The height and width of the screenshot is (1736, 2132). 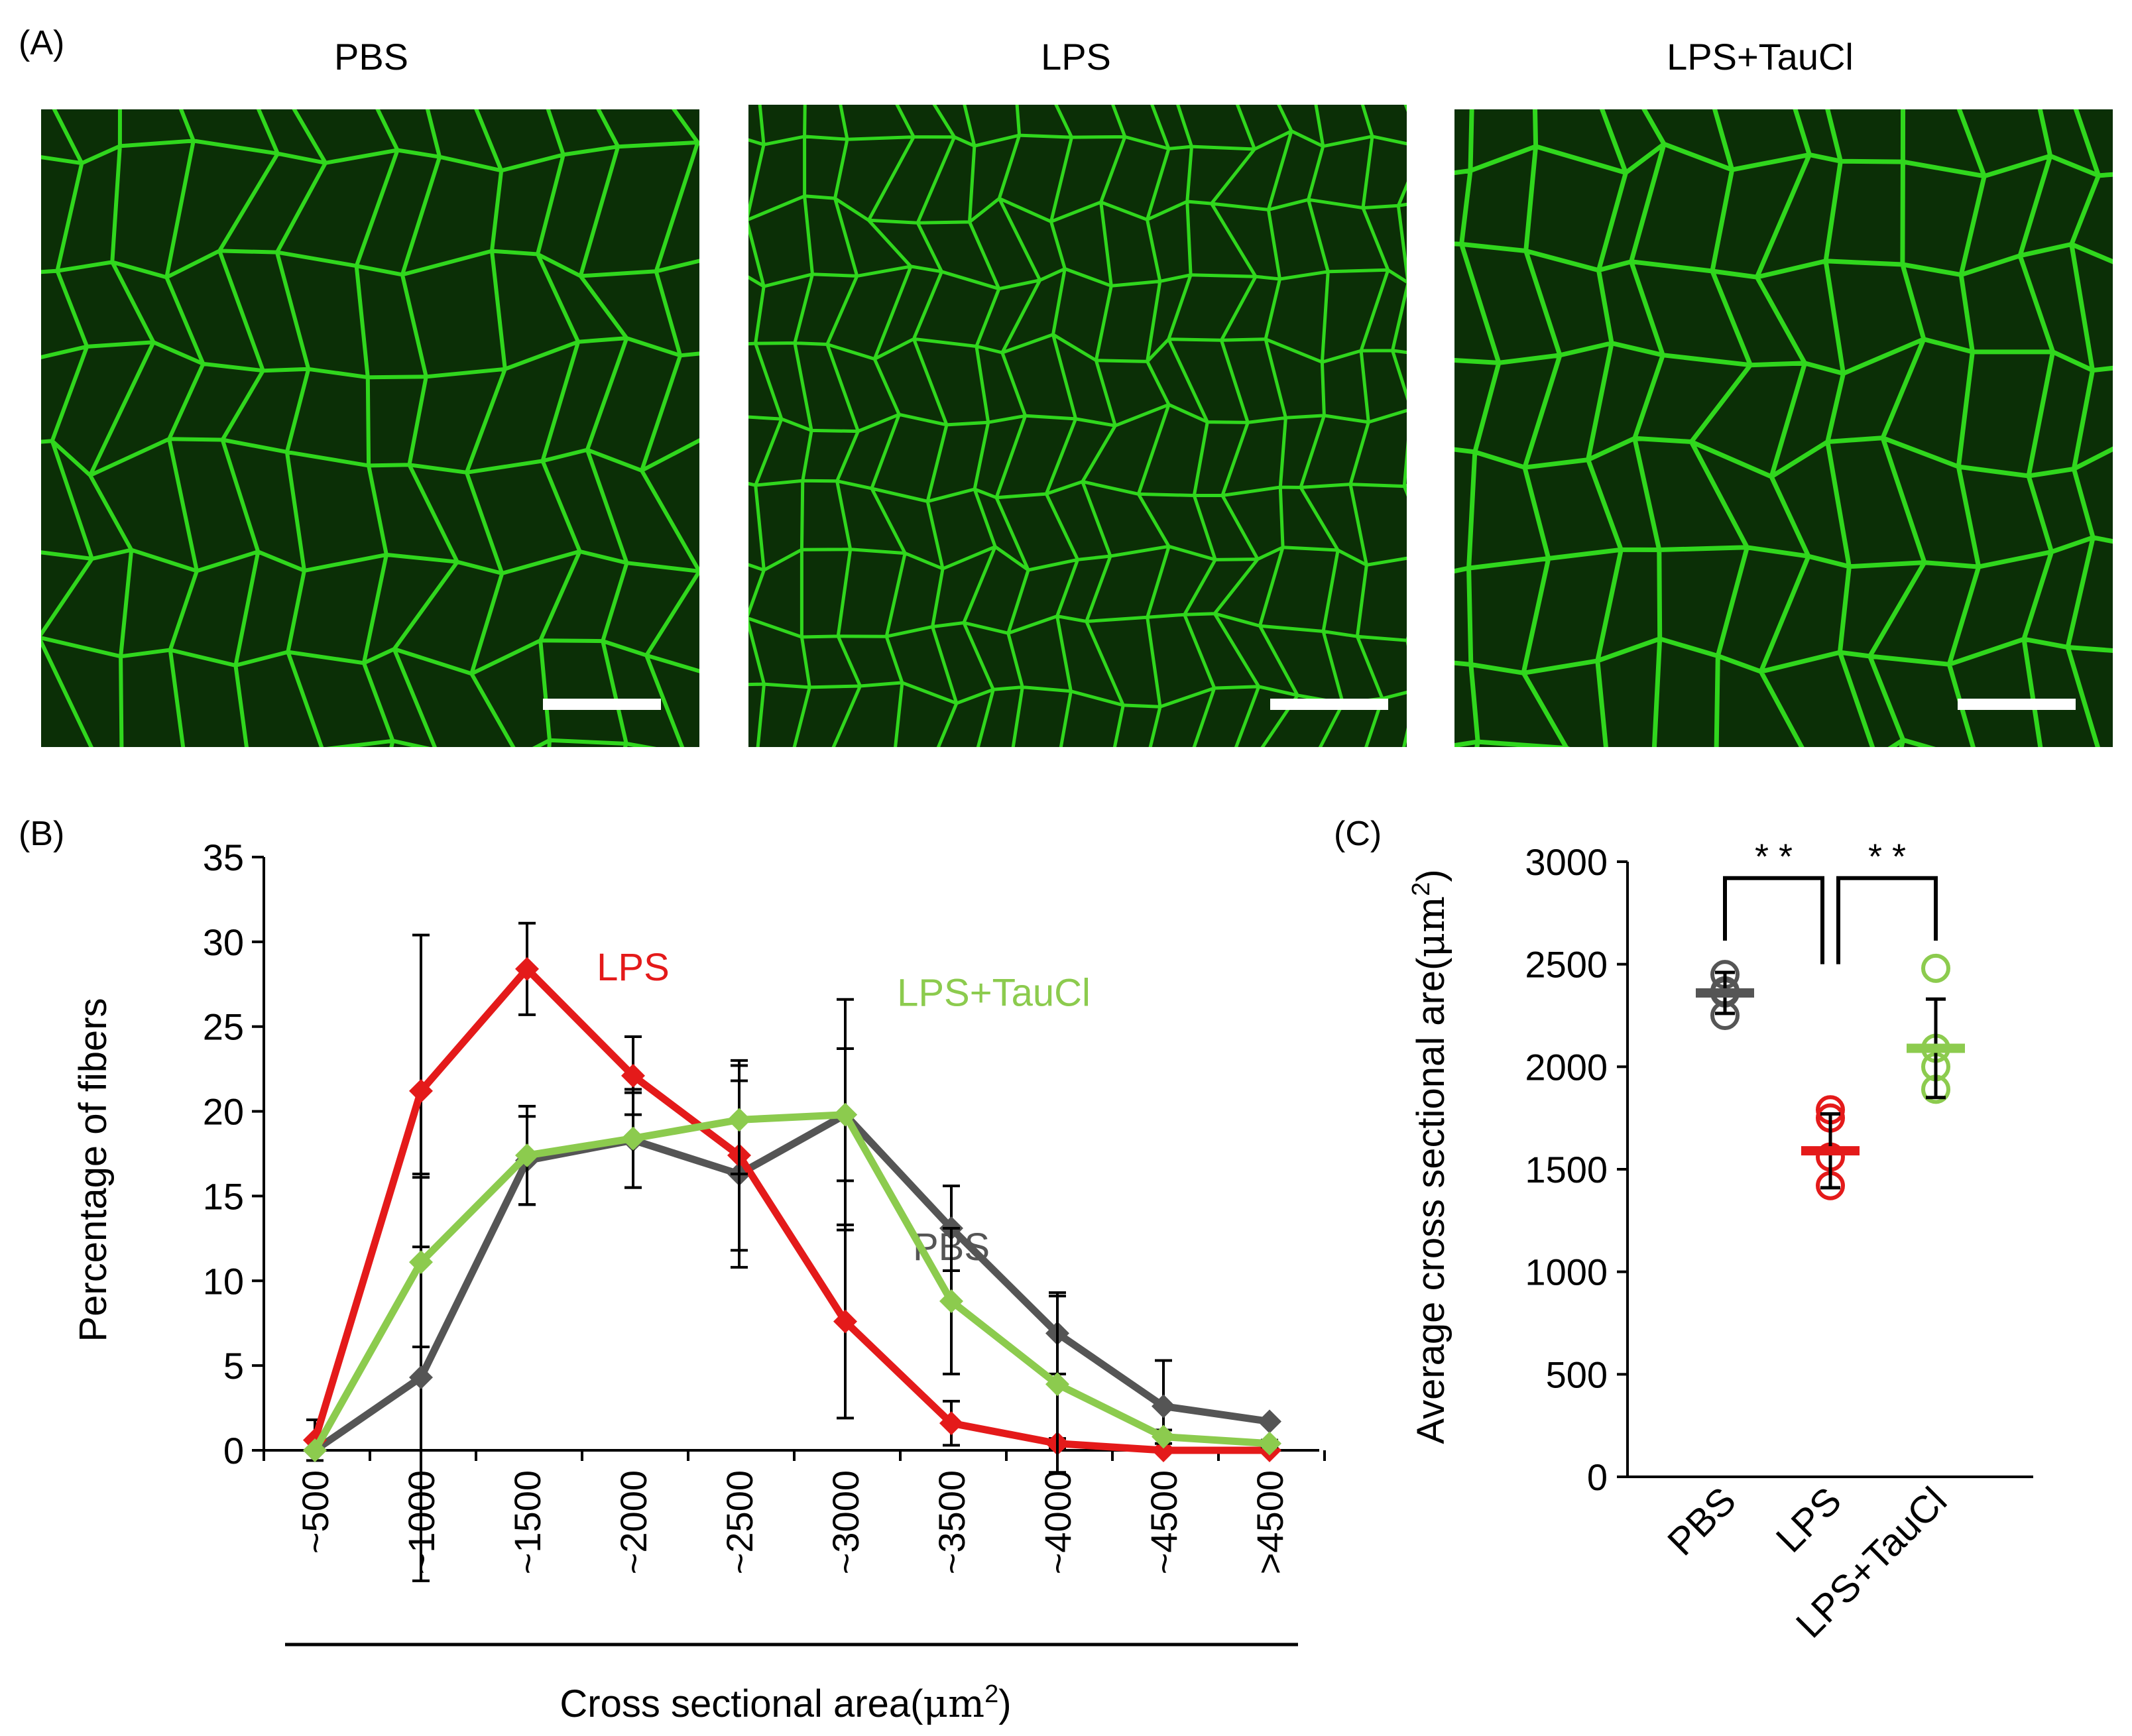 I want to click on chart-b-y-tick-label: 10, so click(x=223, y=1281).